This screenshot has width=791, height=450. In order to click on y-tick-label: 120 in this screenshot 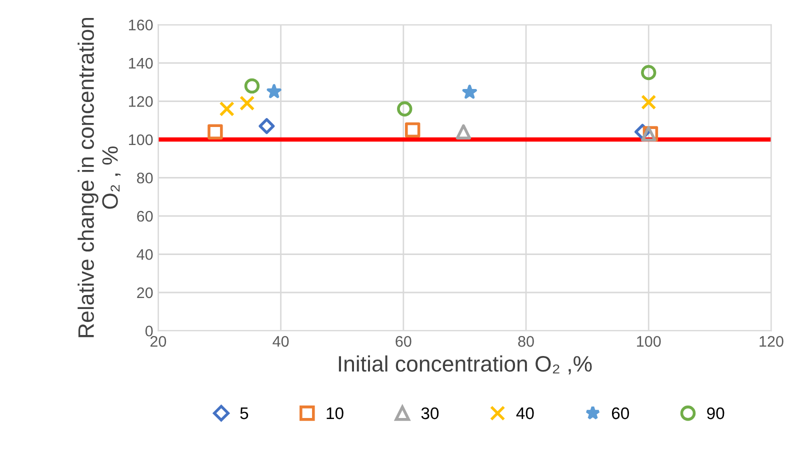, I will do `click(141, 101)`.